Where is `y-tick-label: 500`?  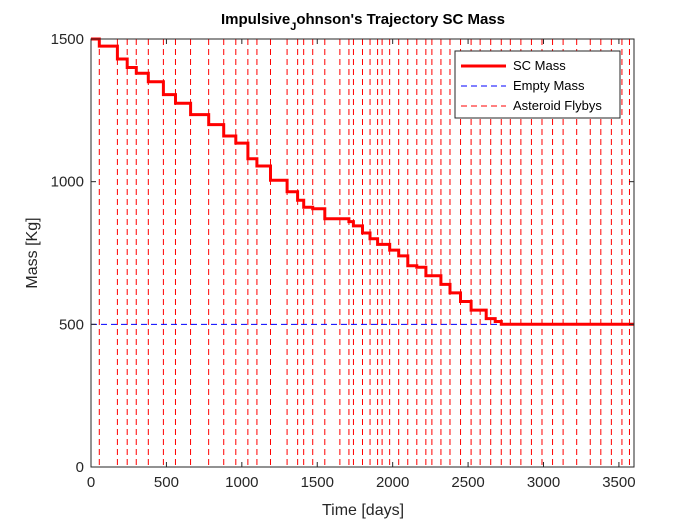
y-tick-label: 500 is located at coordinates (71, 324).